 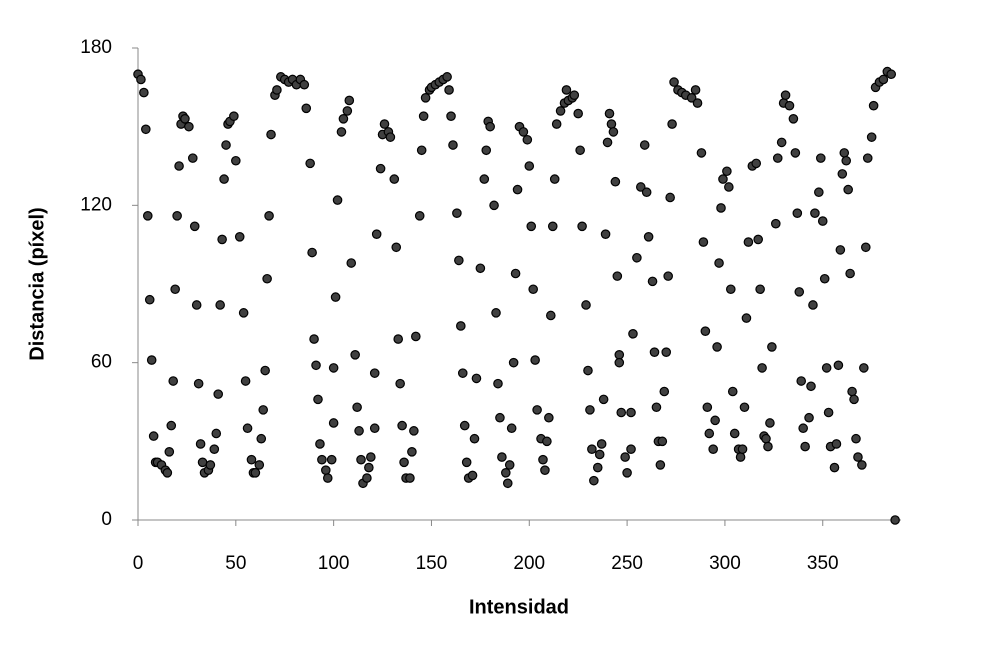 What do you see at coordinates (96, 204) in the screenshot?
I see `y-tick-label: 120` at bounding box center [96, 204].